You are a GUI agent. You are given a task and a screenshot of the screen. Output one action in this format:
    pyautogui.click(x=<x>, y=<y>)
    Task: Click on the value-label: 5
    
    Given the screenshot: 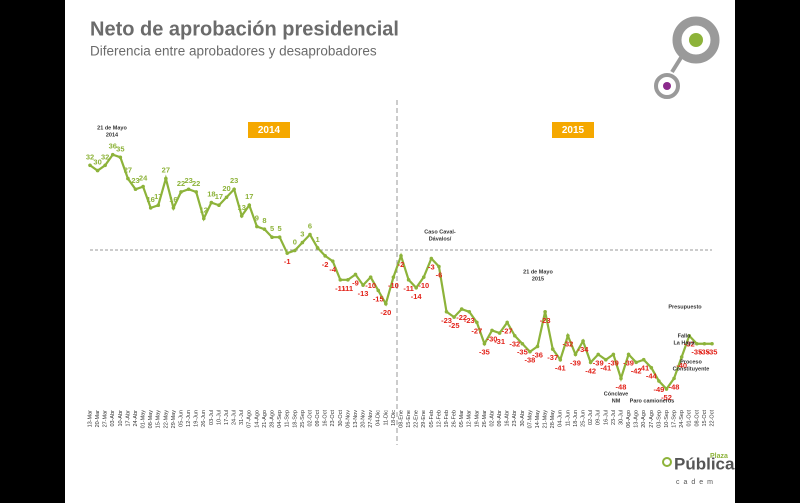 What is the action you would take?
    pyautogui.click(x=272, y=228)
    